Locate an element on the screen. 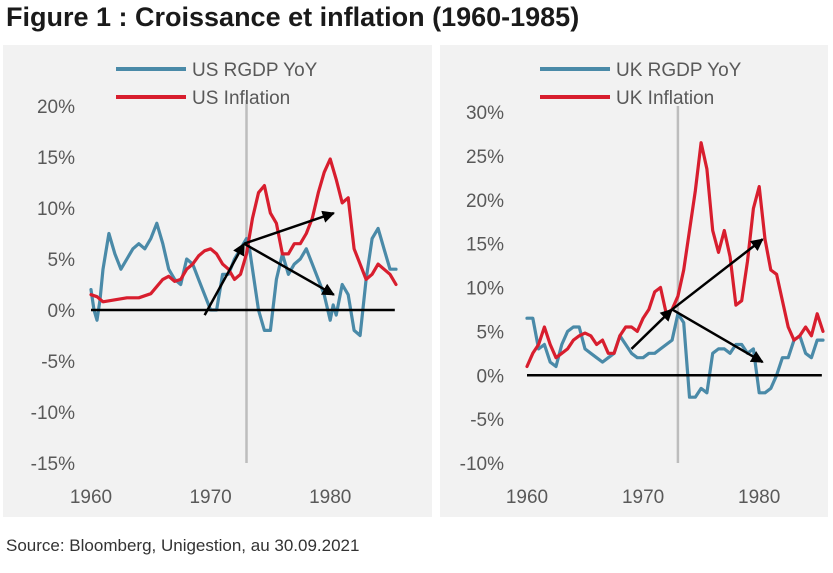 The height and width of the screenshot is (573, 833). us-inflation-series-line is located at coordinates (243, 230).